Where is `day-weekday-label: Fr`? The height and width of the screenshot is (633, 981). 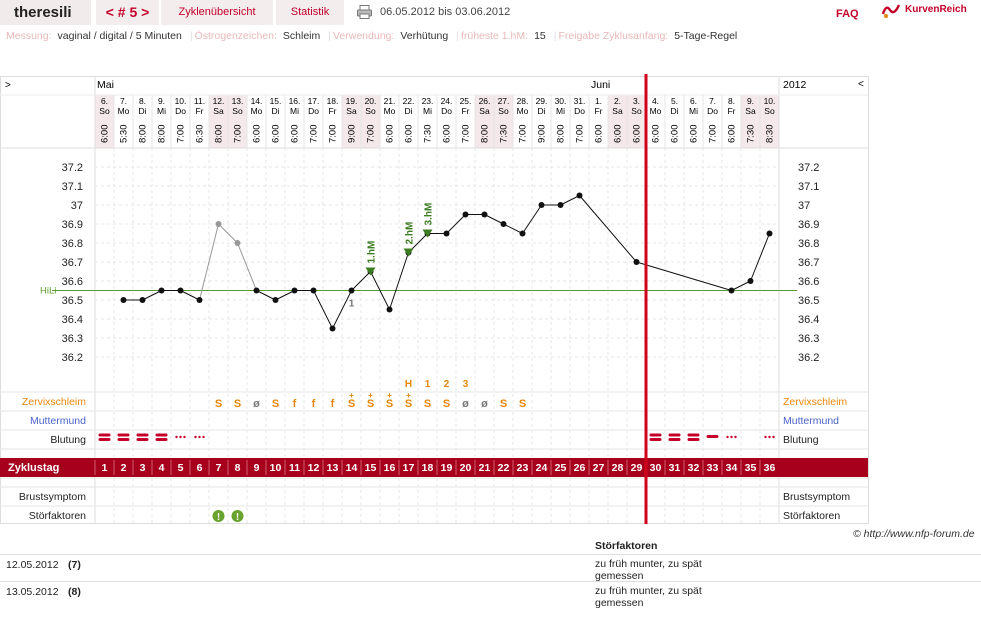 day-weekday-label: Fr is located at coordinates (332, 111).